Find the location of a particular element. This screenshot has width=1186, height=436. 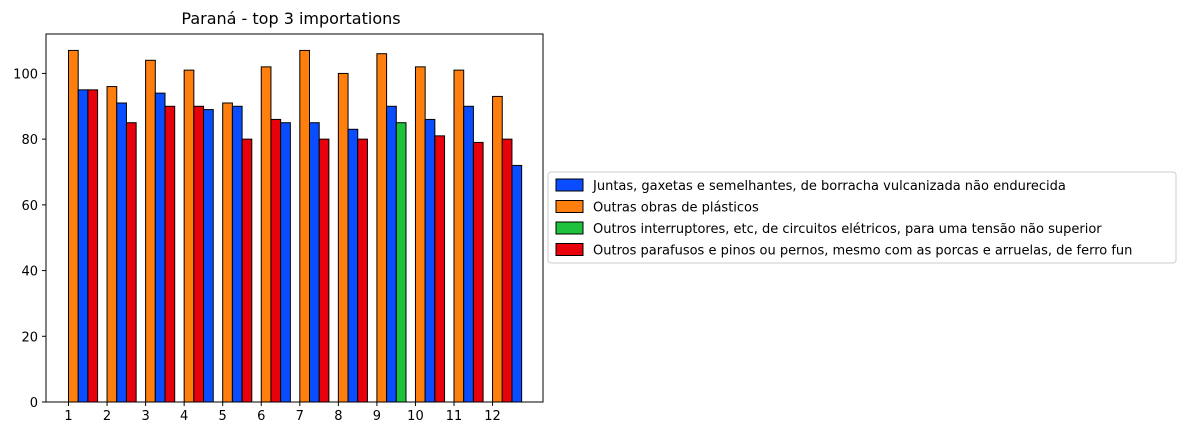

x-tick-label: 9 is located at coordinates (377, 416).